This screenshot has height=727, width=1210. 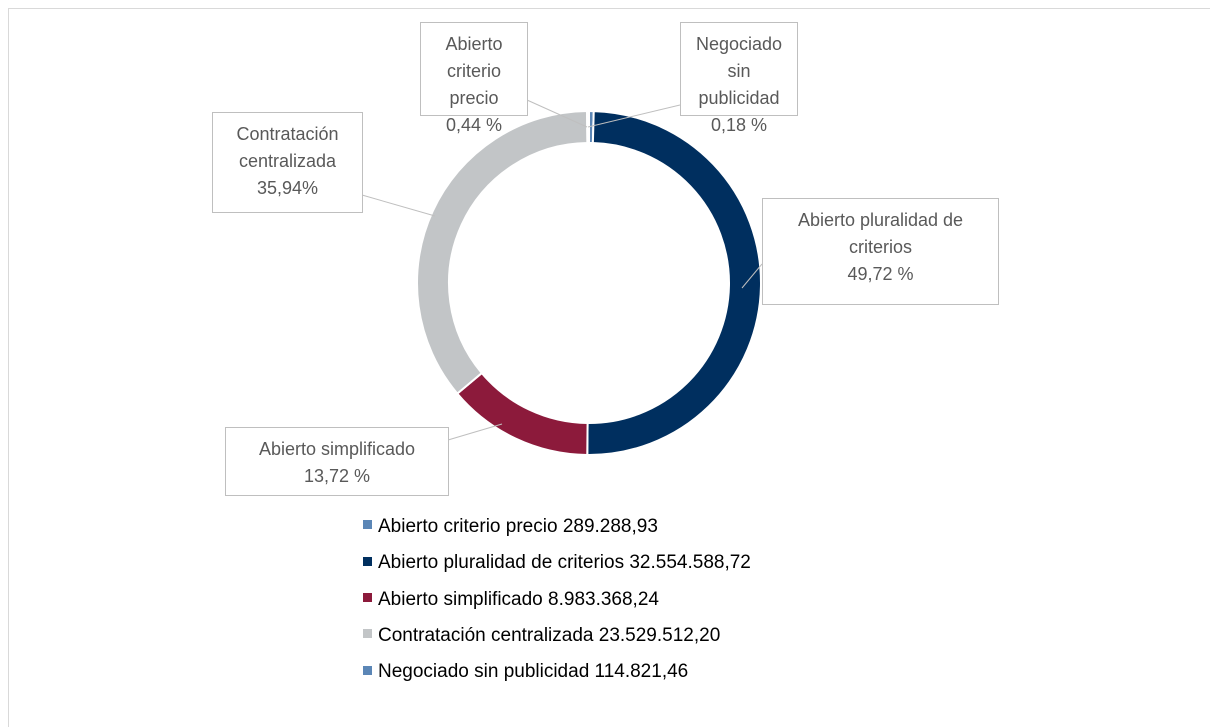 What do you see at coordinates (484, 672) in the screenshot?
I see `legend-label: Negociado sin publicidad` at bounding box center [484, 672].